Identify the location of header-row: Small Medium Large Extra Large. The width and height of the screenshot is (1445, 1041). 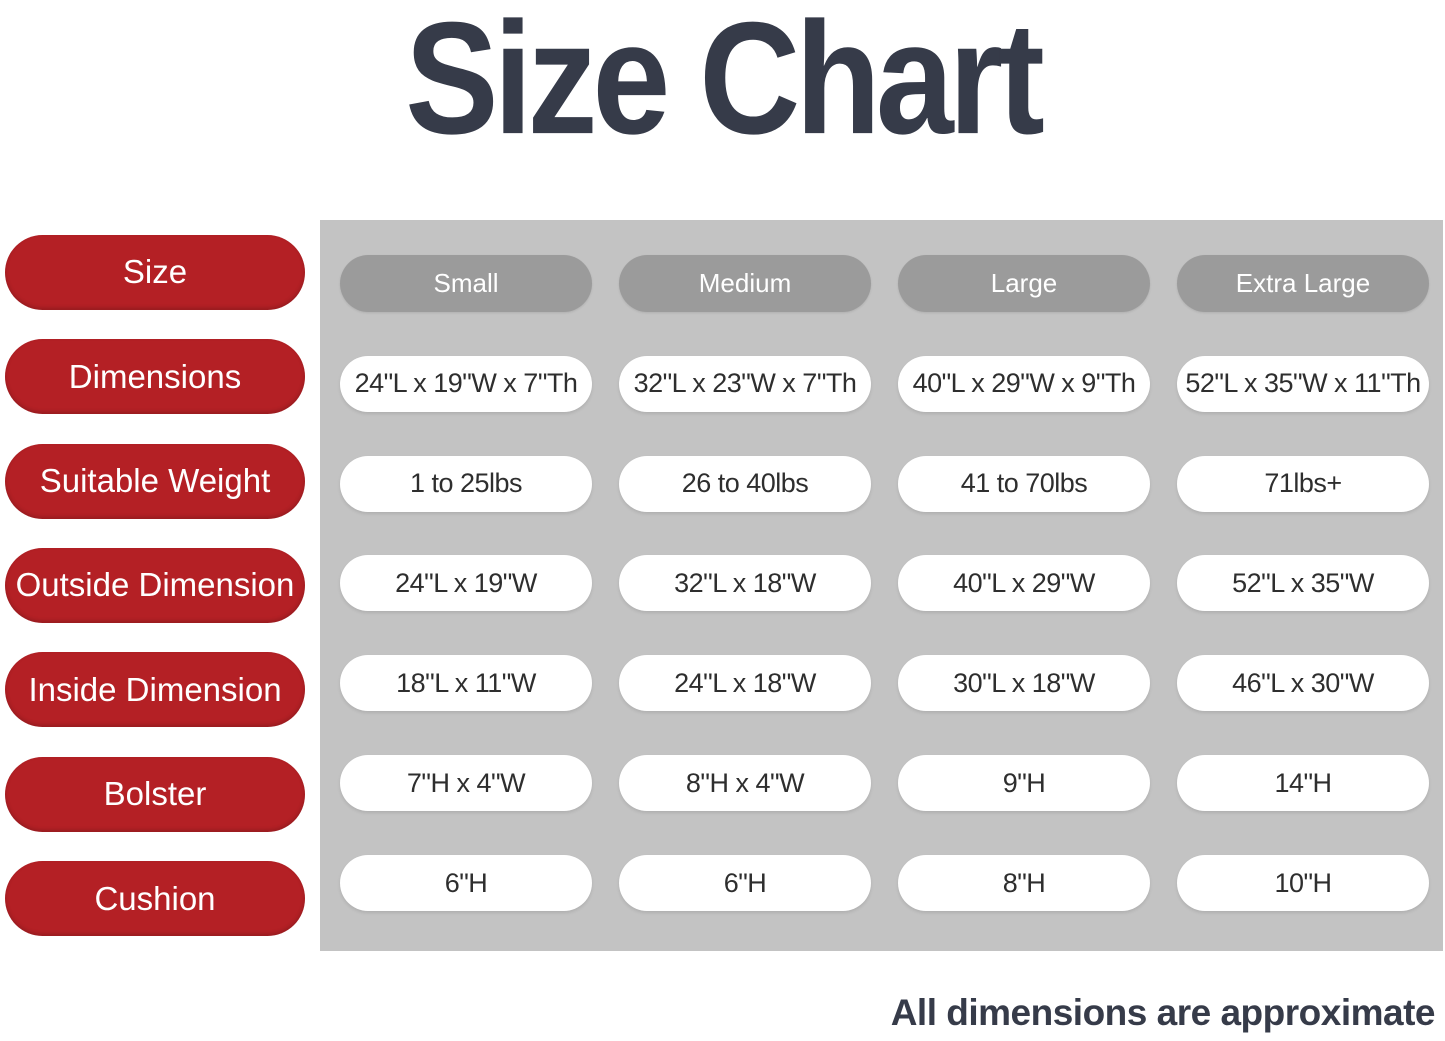
(884, 284).